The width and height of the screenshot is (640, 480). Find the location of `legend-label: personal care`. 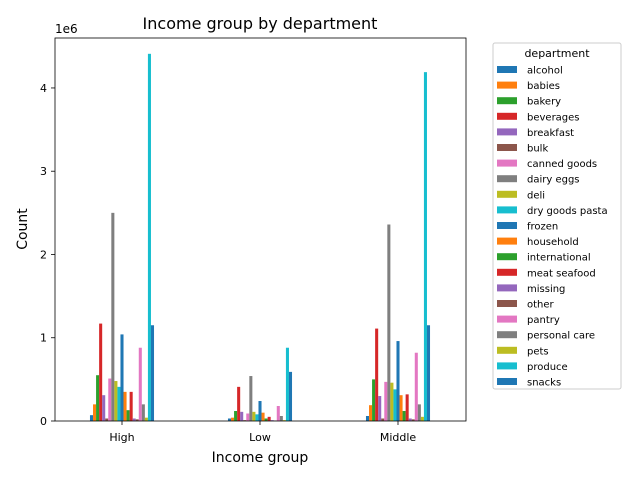

legend-label: personal care is located at coordinates (561, 336).